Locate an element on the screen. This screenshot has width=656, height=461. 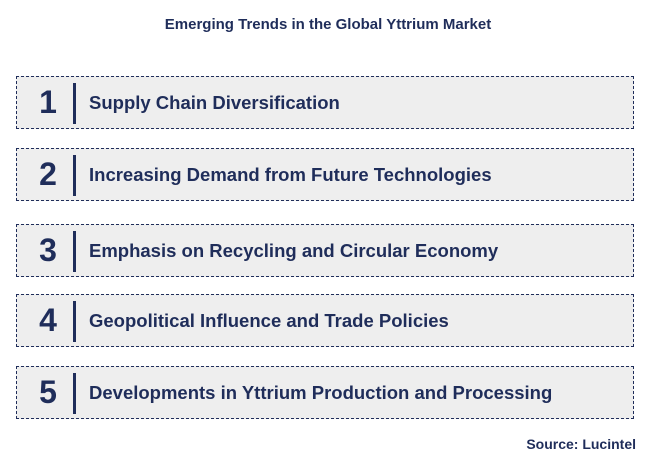
trend-item-1: 1 Supply Chain Diversification is located at coordinates (325, 102).